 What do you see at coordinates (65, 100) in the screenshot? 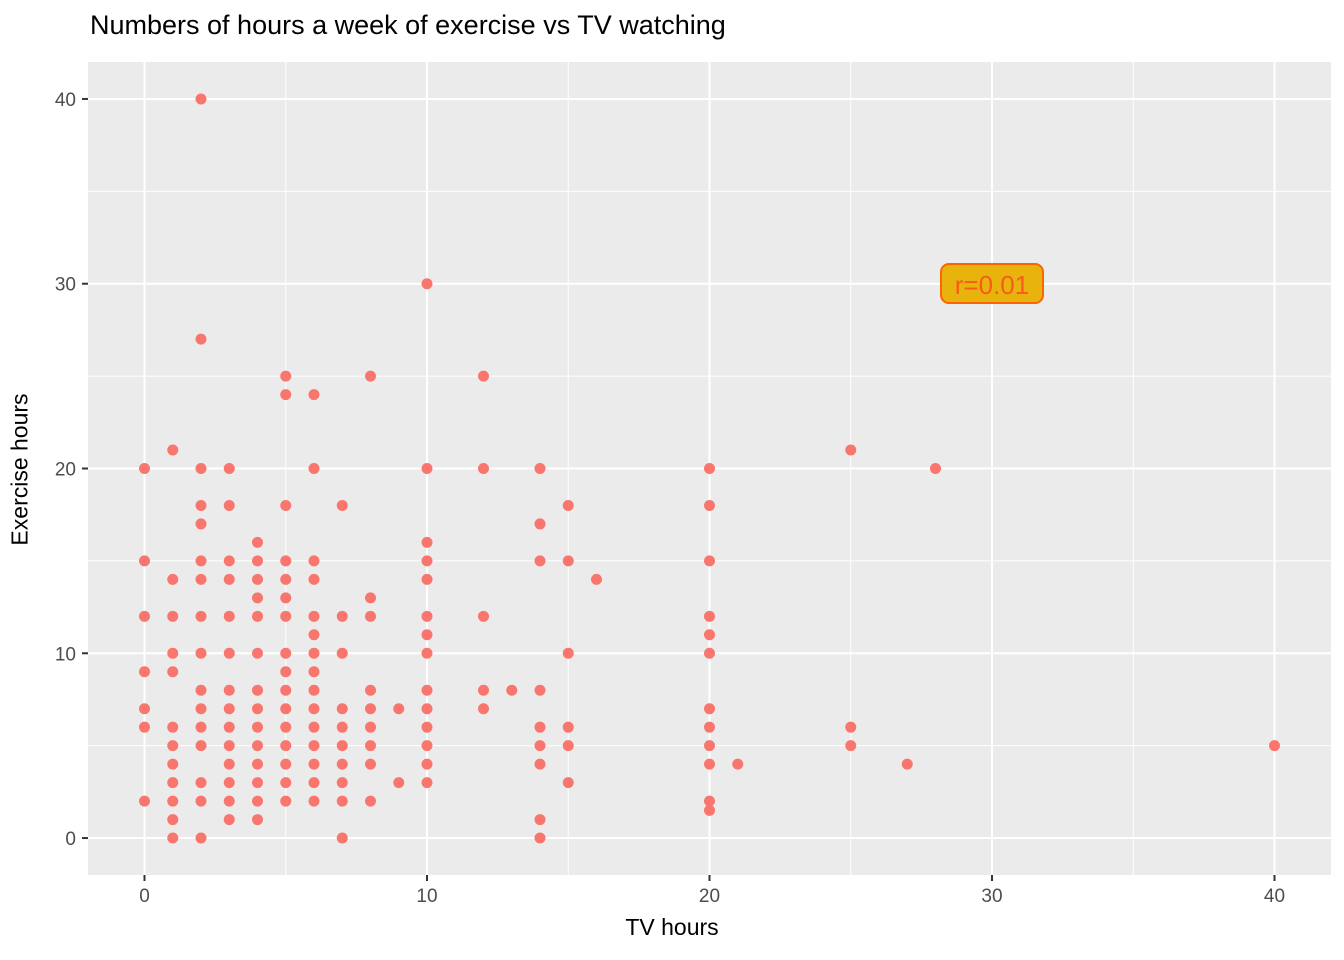
I see `y-tick-label: 40` at bounding box center [65, 100].